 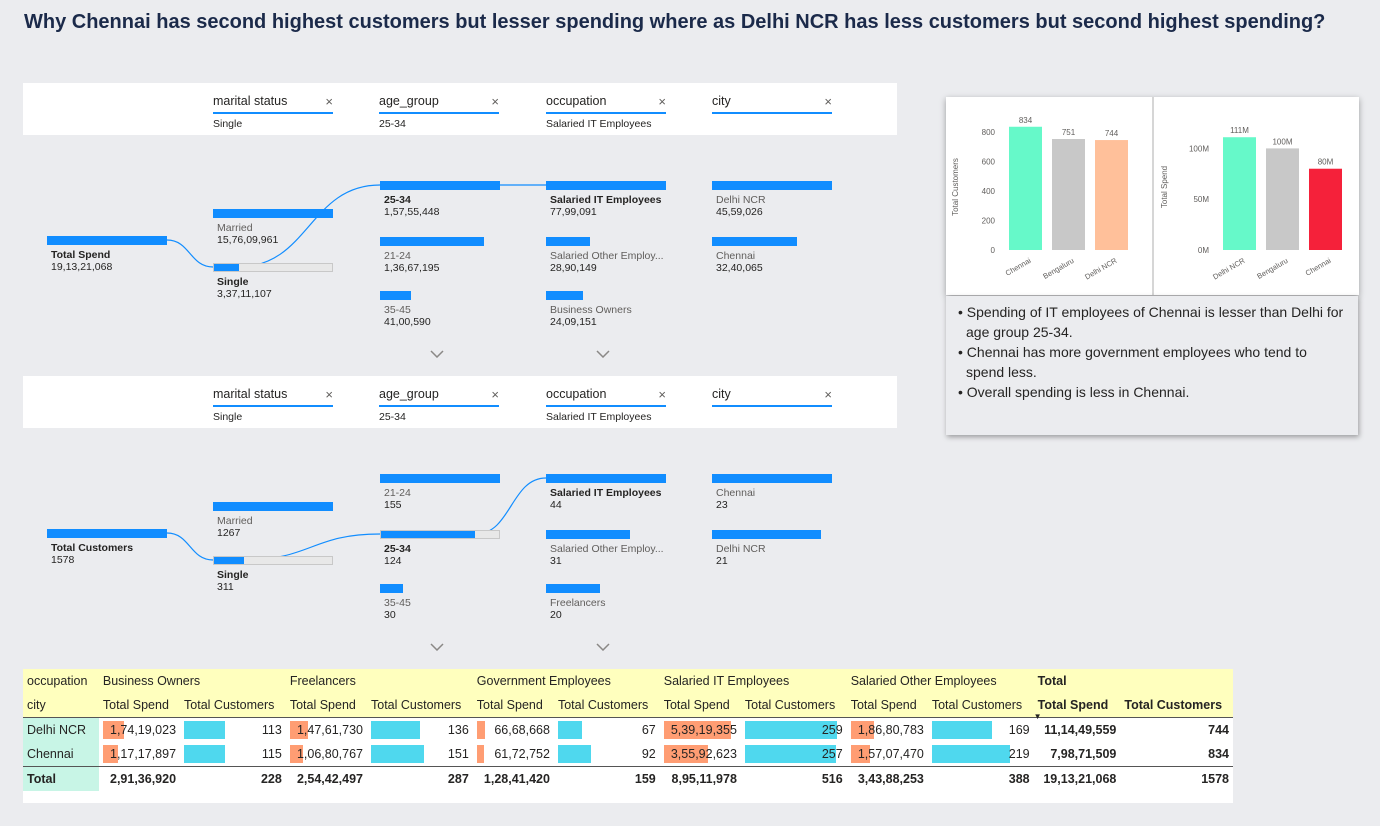 I want to click on cell-value: 169, so click(x=1019, y=730).